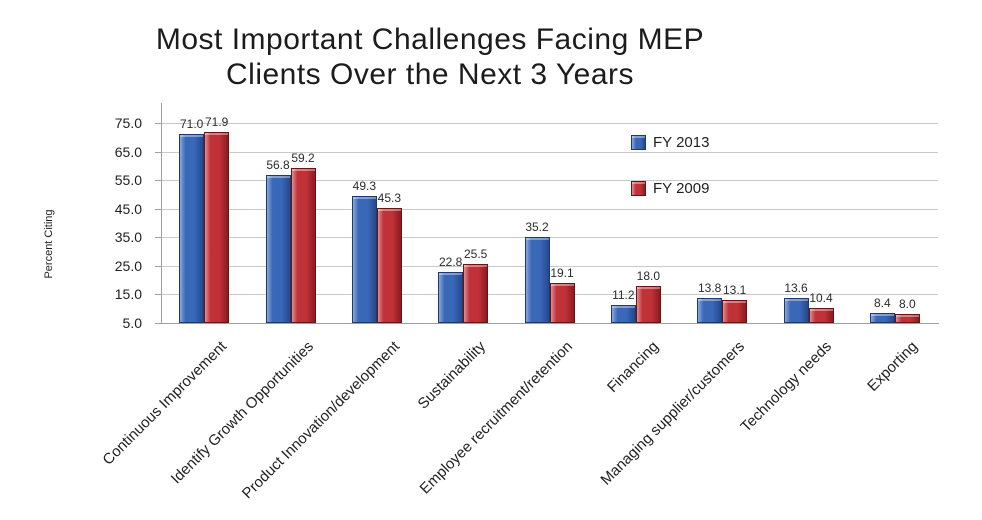 The height and width of the screenshot is (520, 982). I want to click on legend-marker-fy-2013, so click(638, 142).